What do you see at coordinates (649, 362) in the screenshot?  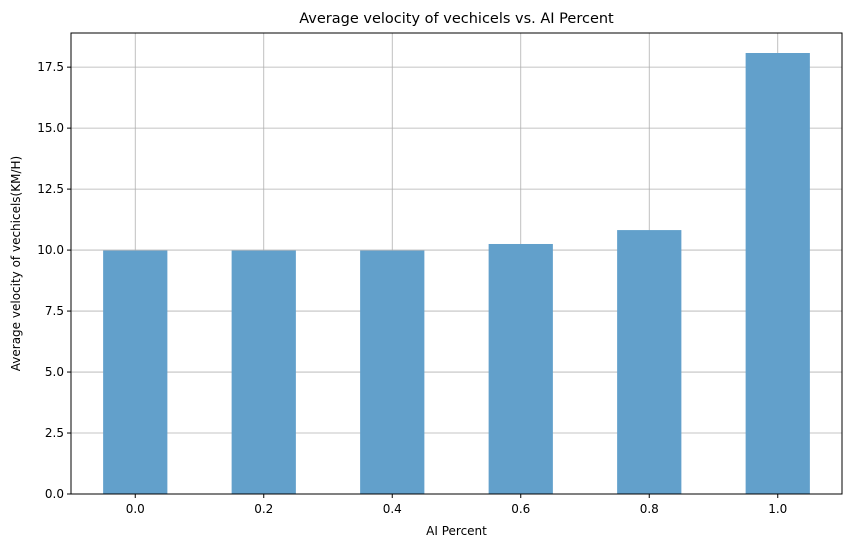 I see `bar-0.8` at bounding box center [649, 362].